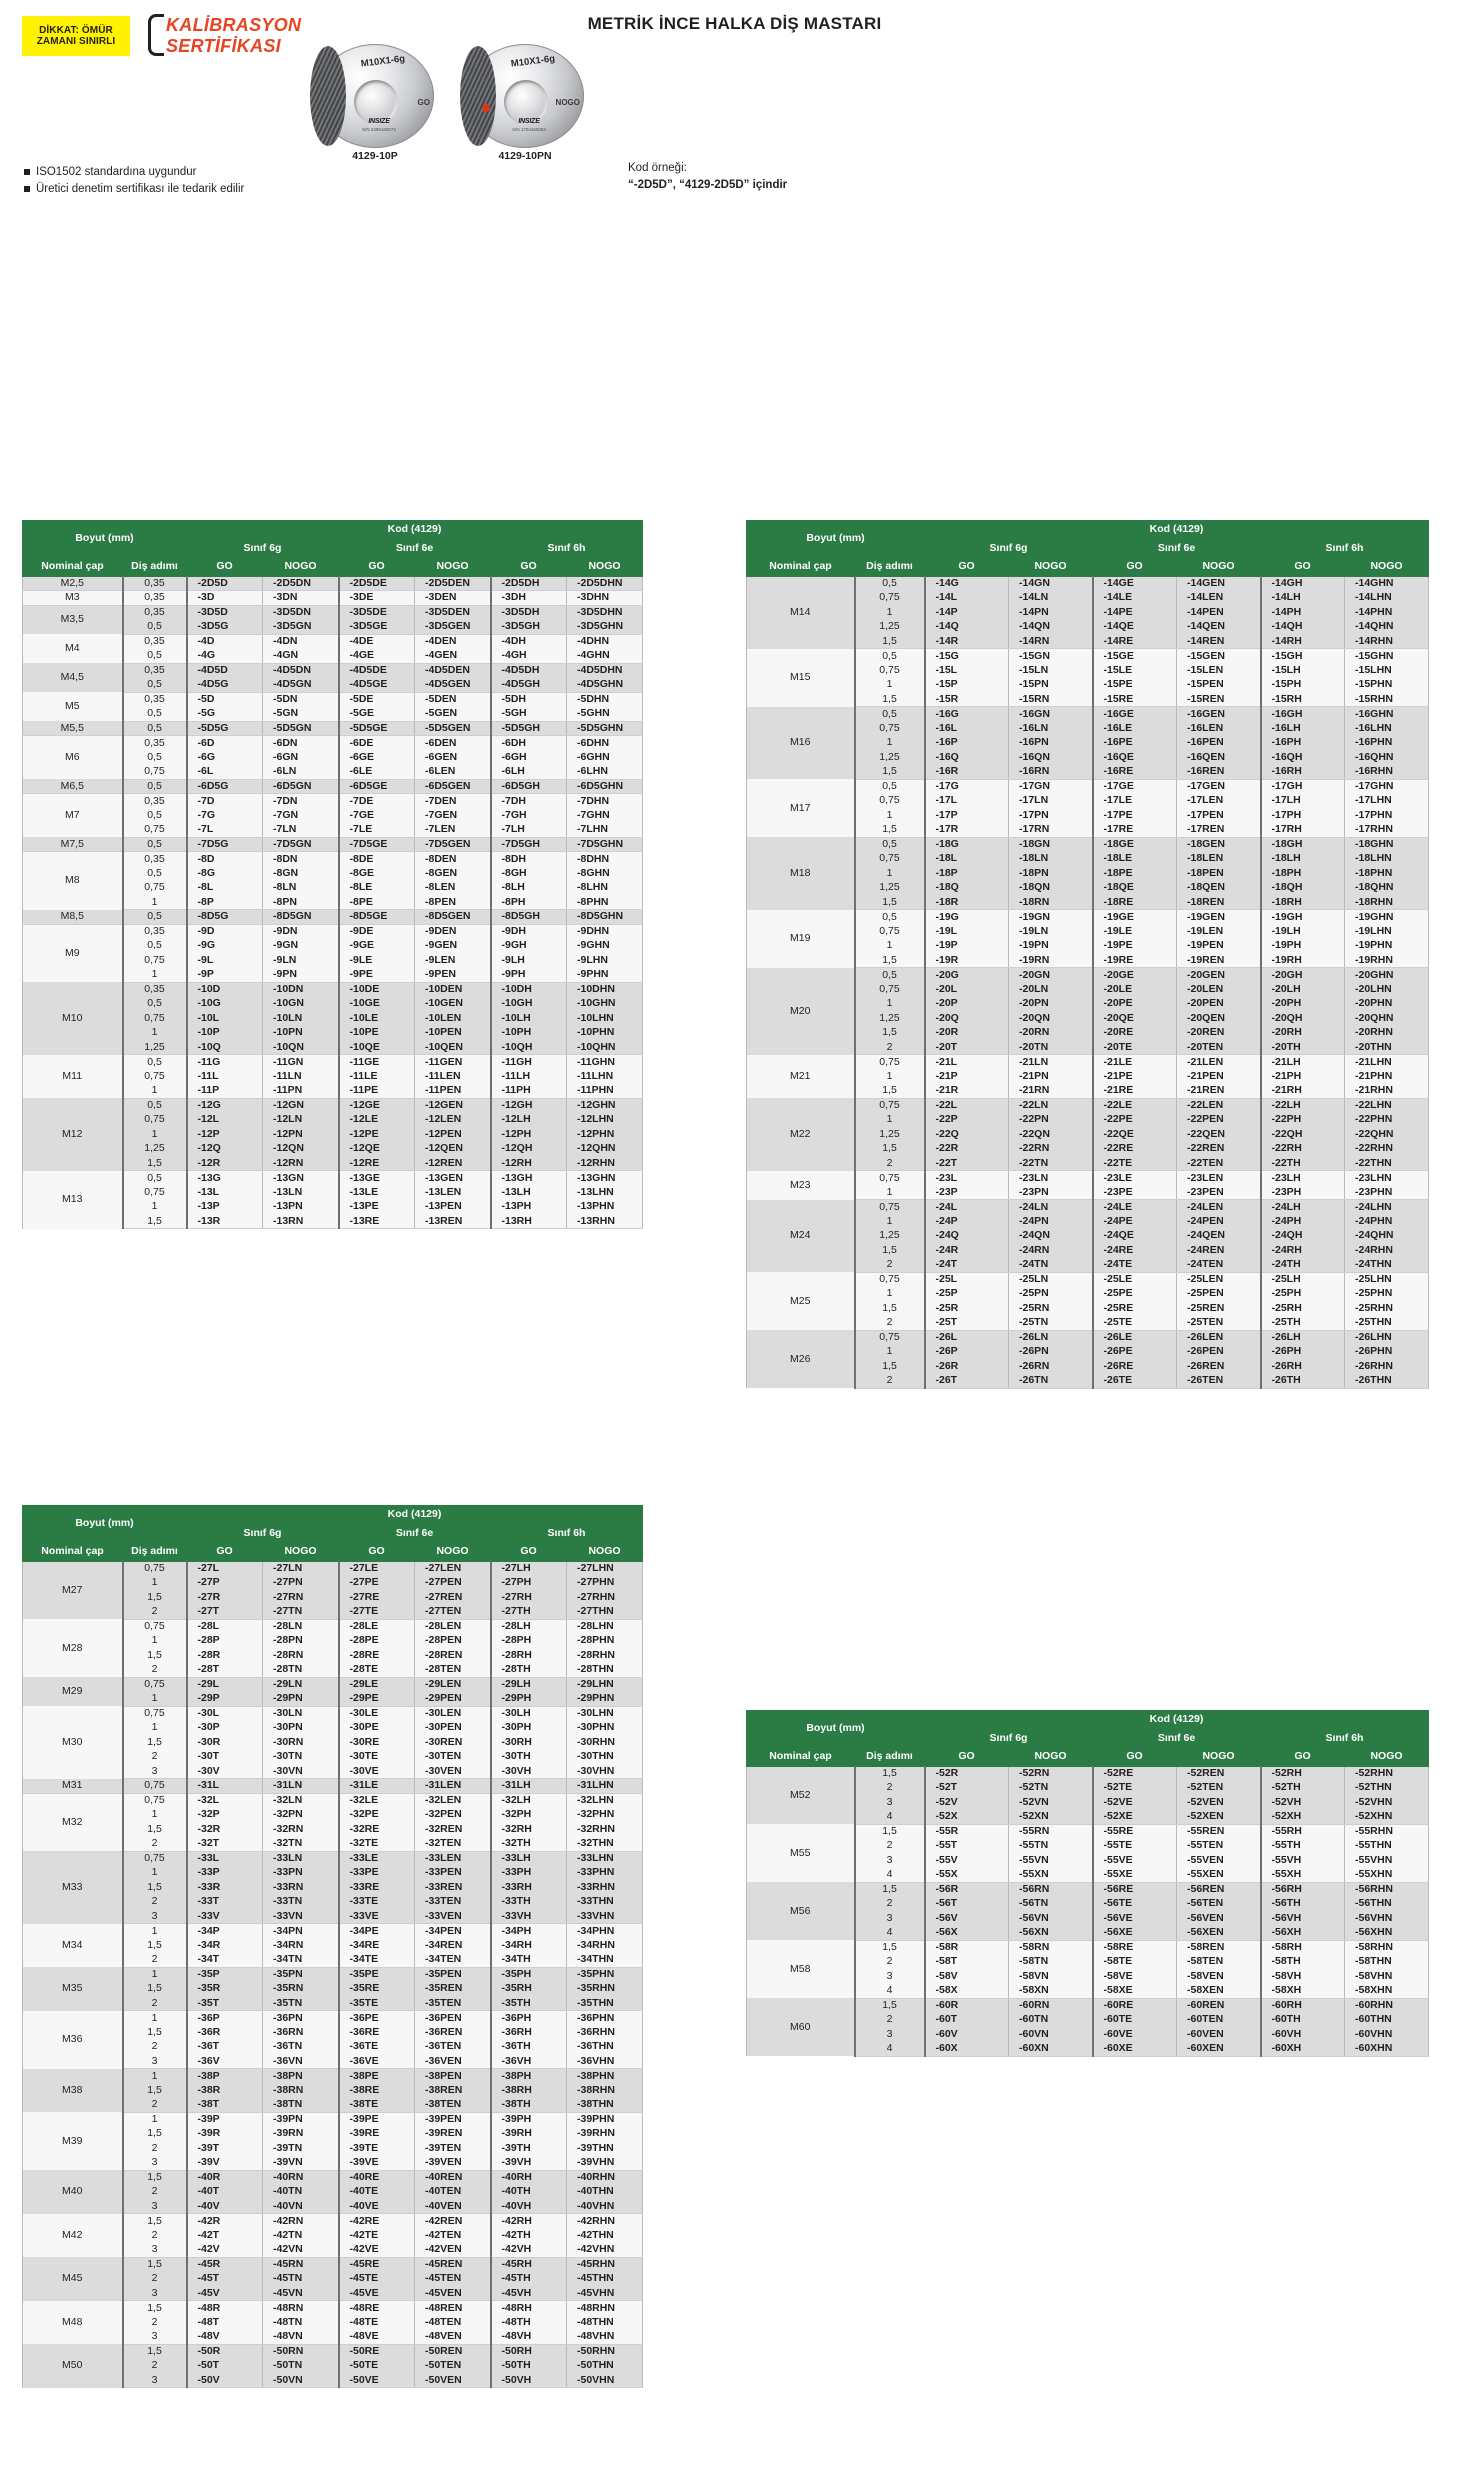 This screenshot has width=1469, height=2488. I want to click on cell-code-nogo-6e: -19LEN, so click(1219, 931).